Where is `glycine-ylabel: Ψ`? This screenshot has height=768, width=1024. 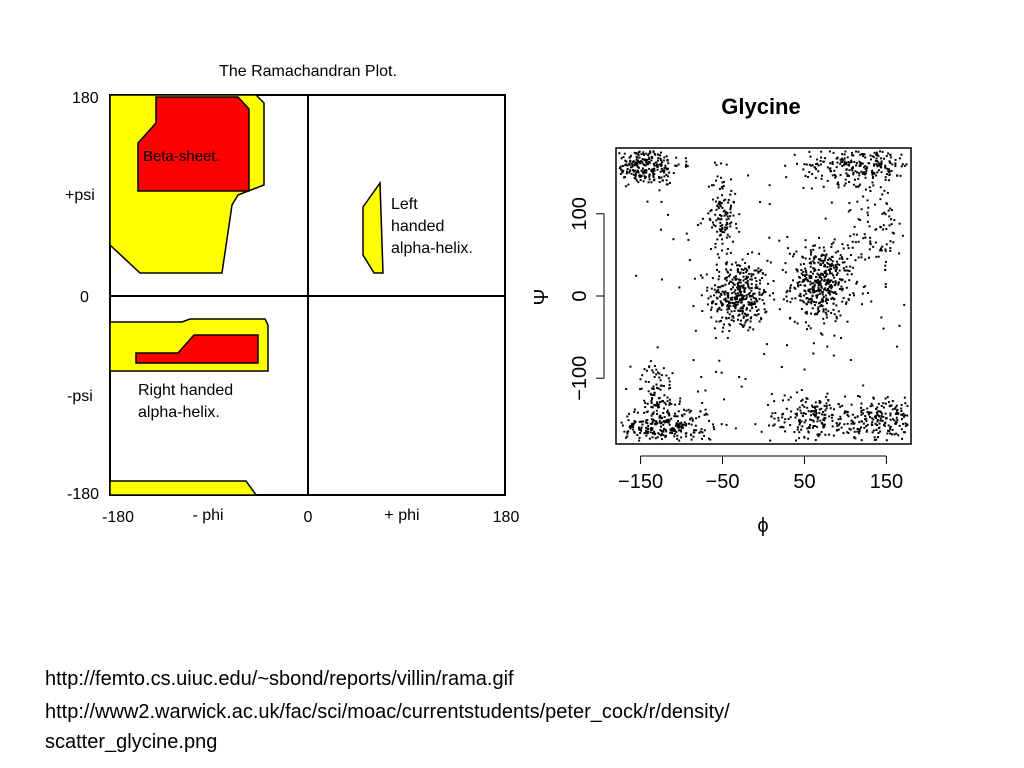
glycine-ylabel: Ψ is located at coordinates (542, 297).